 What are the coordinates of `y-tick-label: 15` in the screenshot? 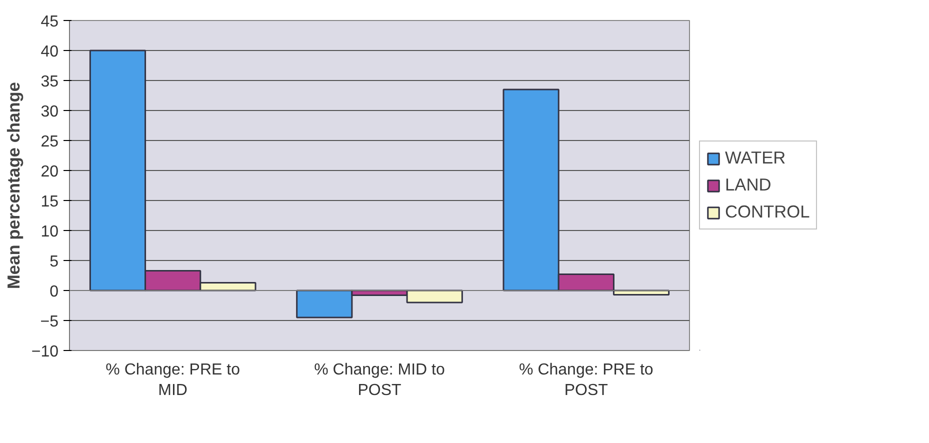 It's located at (49, 202).